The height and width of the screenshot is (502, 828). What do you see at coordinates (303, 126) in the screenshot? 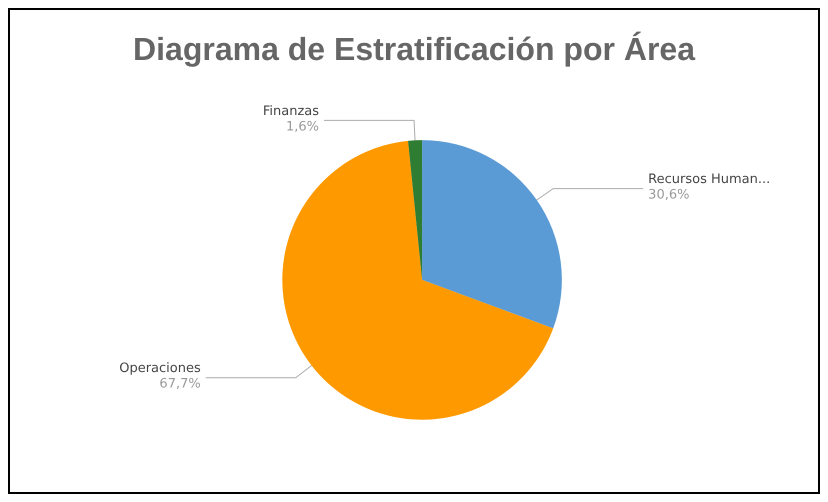
I see `data-label: 1,6%` at bounding box center [303, 126].